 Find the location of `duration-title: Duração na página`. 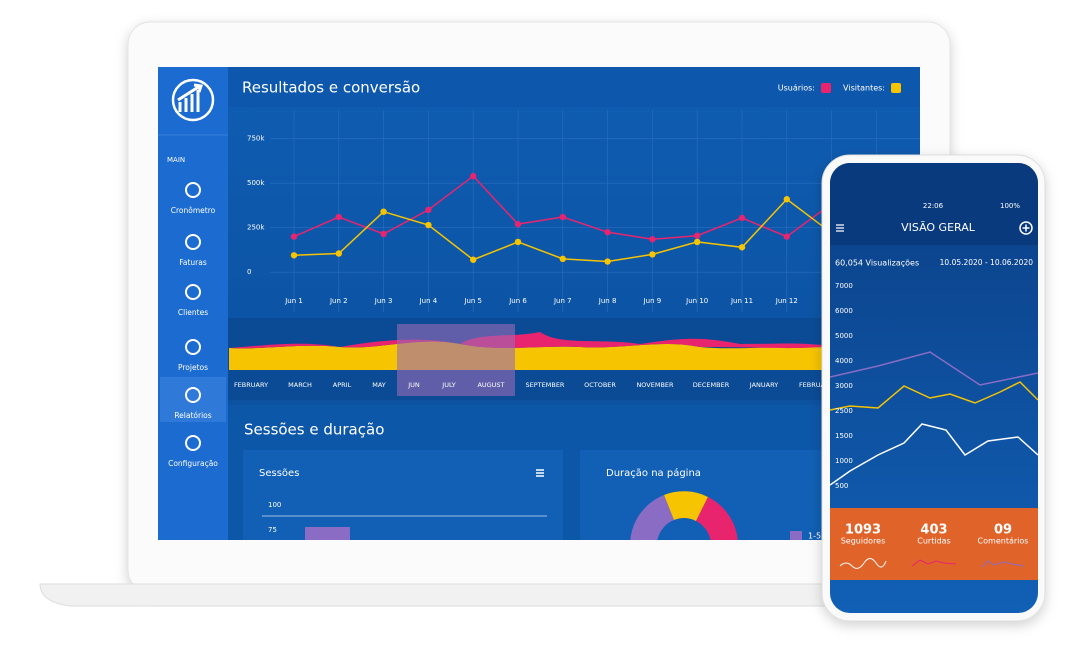

duration-title: Duração na página is located at coordinates (653, 473).